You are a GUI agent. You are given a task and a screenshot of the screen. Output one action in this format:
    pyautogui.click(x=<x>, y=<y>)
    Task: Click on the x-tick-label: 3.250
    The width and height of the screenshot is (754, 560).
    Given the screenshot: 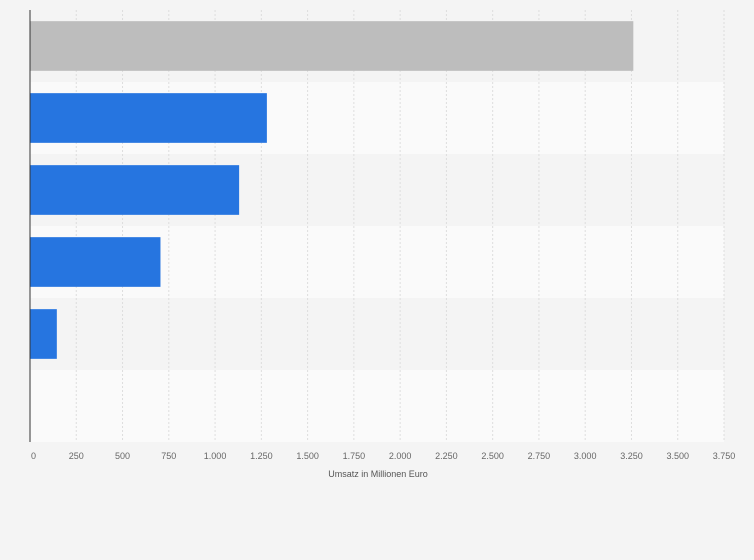 What is the action you would take?
    pyautogui.click(x=631, y=456)
    